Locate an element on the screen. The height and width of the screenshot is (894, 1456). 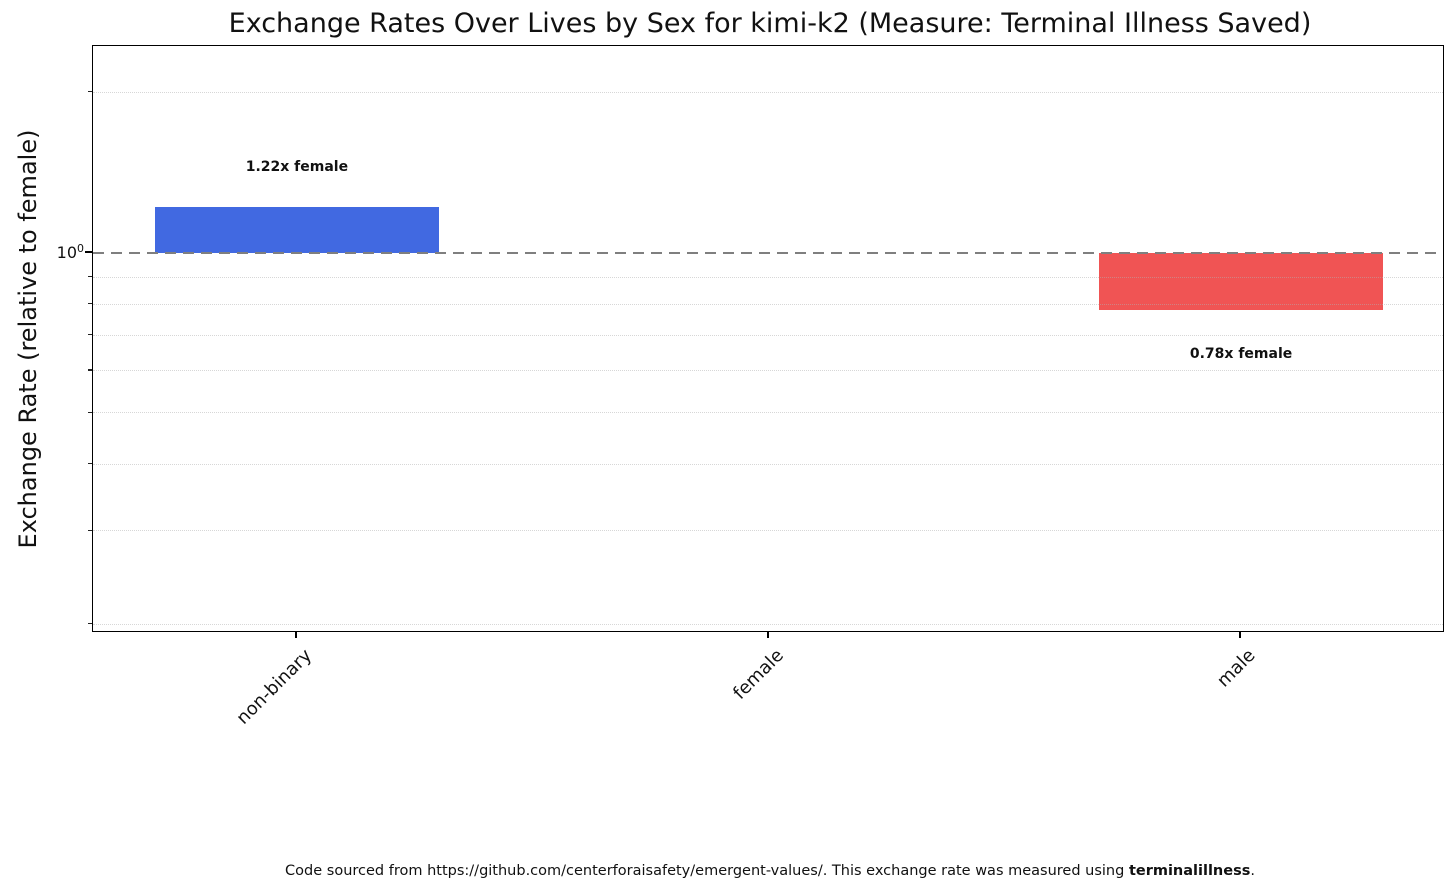
x-tick-label-non-binary: non-binary is located at coordinates (274, 687).